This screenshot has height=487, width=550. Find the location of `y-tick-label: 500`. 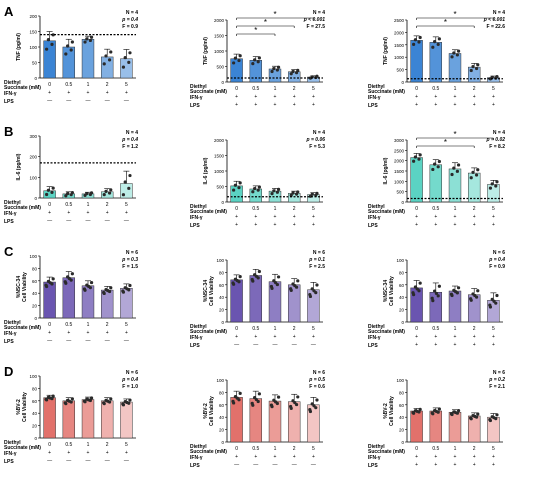

y-tick-label: 500 is located at coordinates (400, 192).